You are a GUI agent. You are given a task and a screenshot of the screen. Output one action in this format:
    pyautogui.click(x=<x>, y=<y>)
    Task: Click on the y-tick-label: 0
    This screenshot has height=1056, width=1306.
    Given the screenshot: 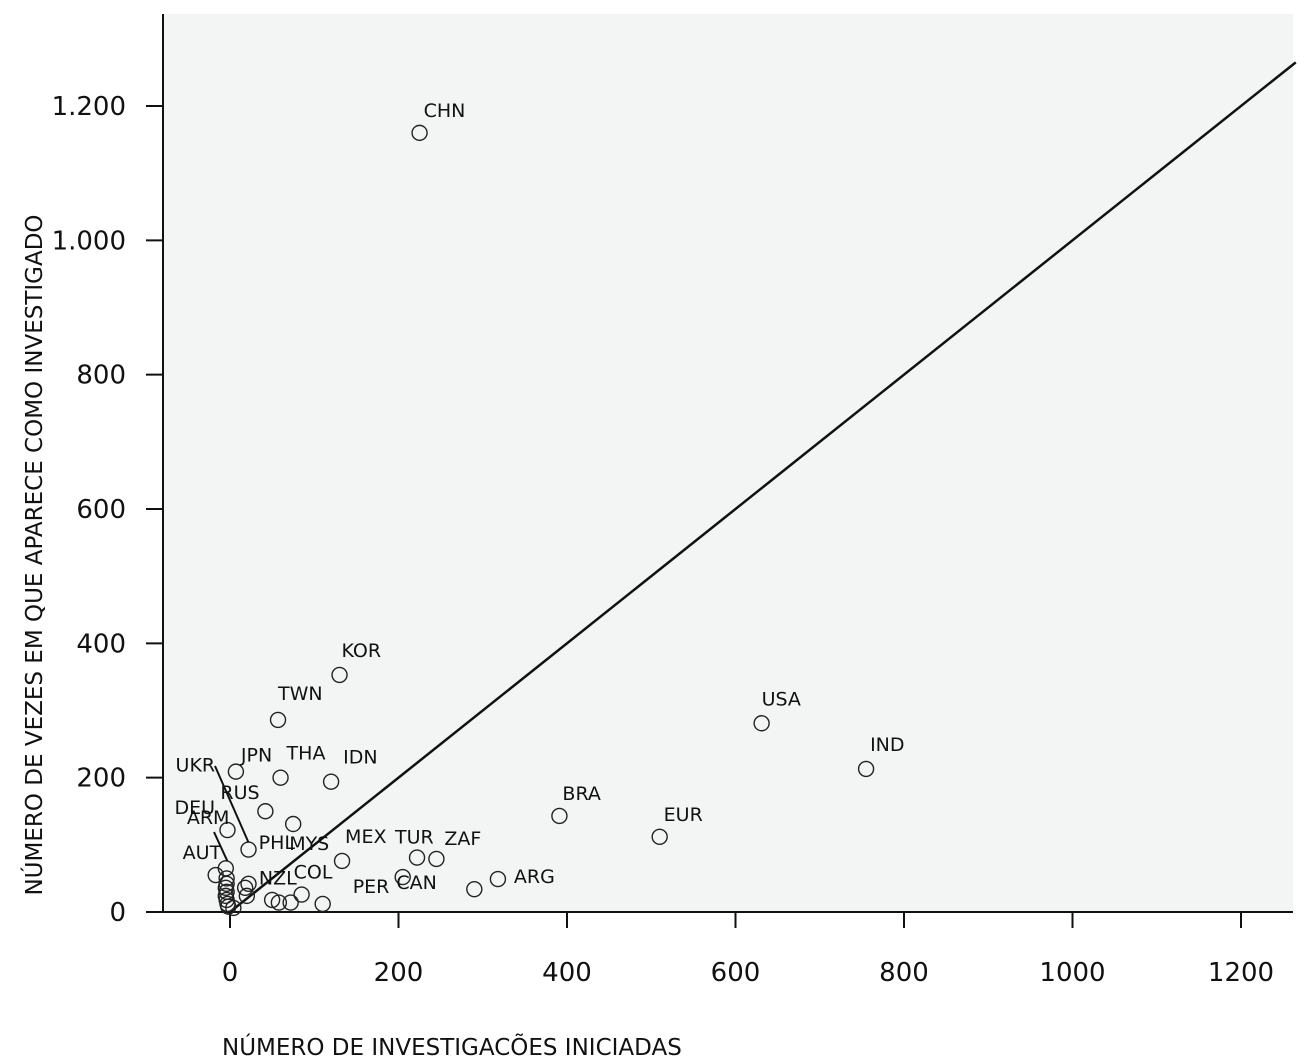 What is the action you would take?
    pyautogui.click(x=117, y=913)
    